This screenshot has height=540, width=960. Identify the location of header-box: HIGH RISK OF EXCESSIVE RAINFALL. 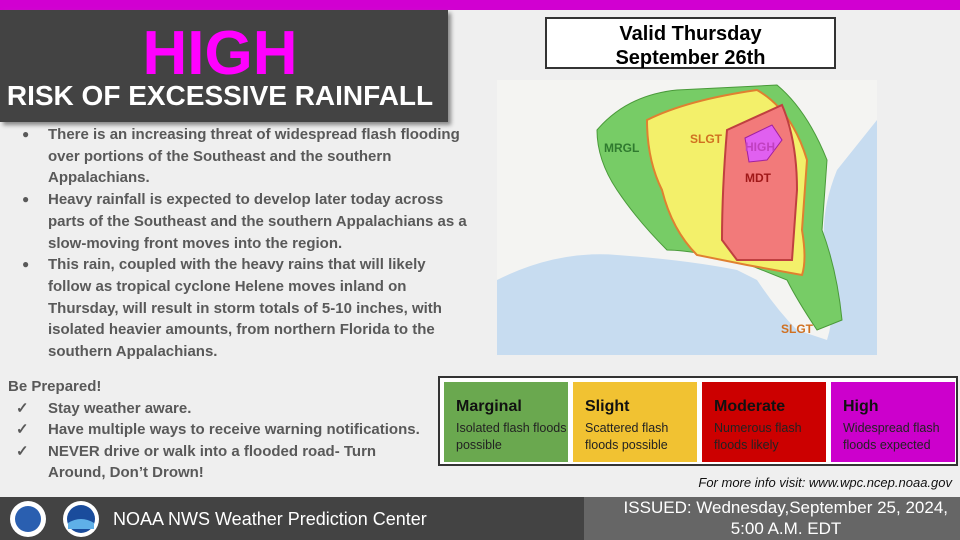
(224, 66).